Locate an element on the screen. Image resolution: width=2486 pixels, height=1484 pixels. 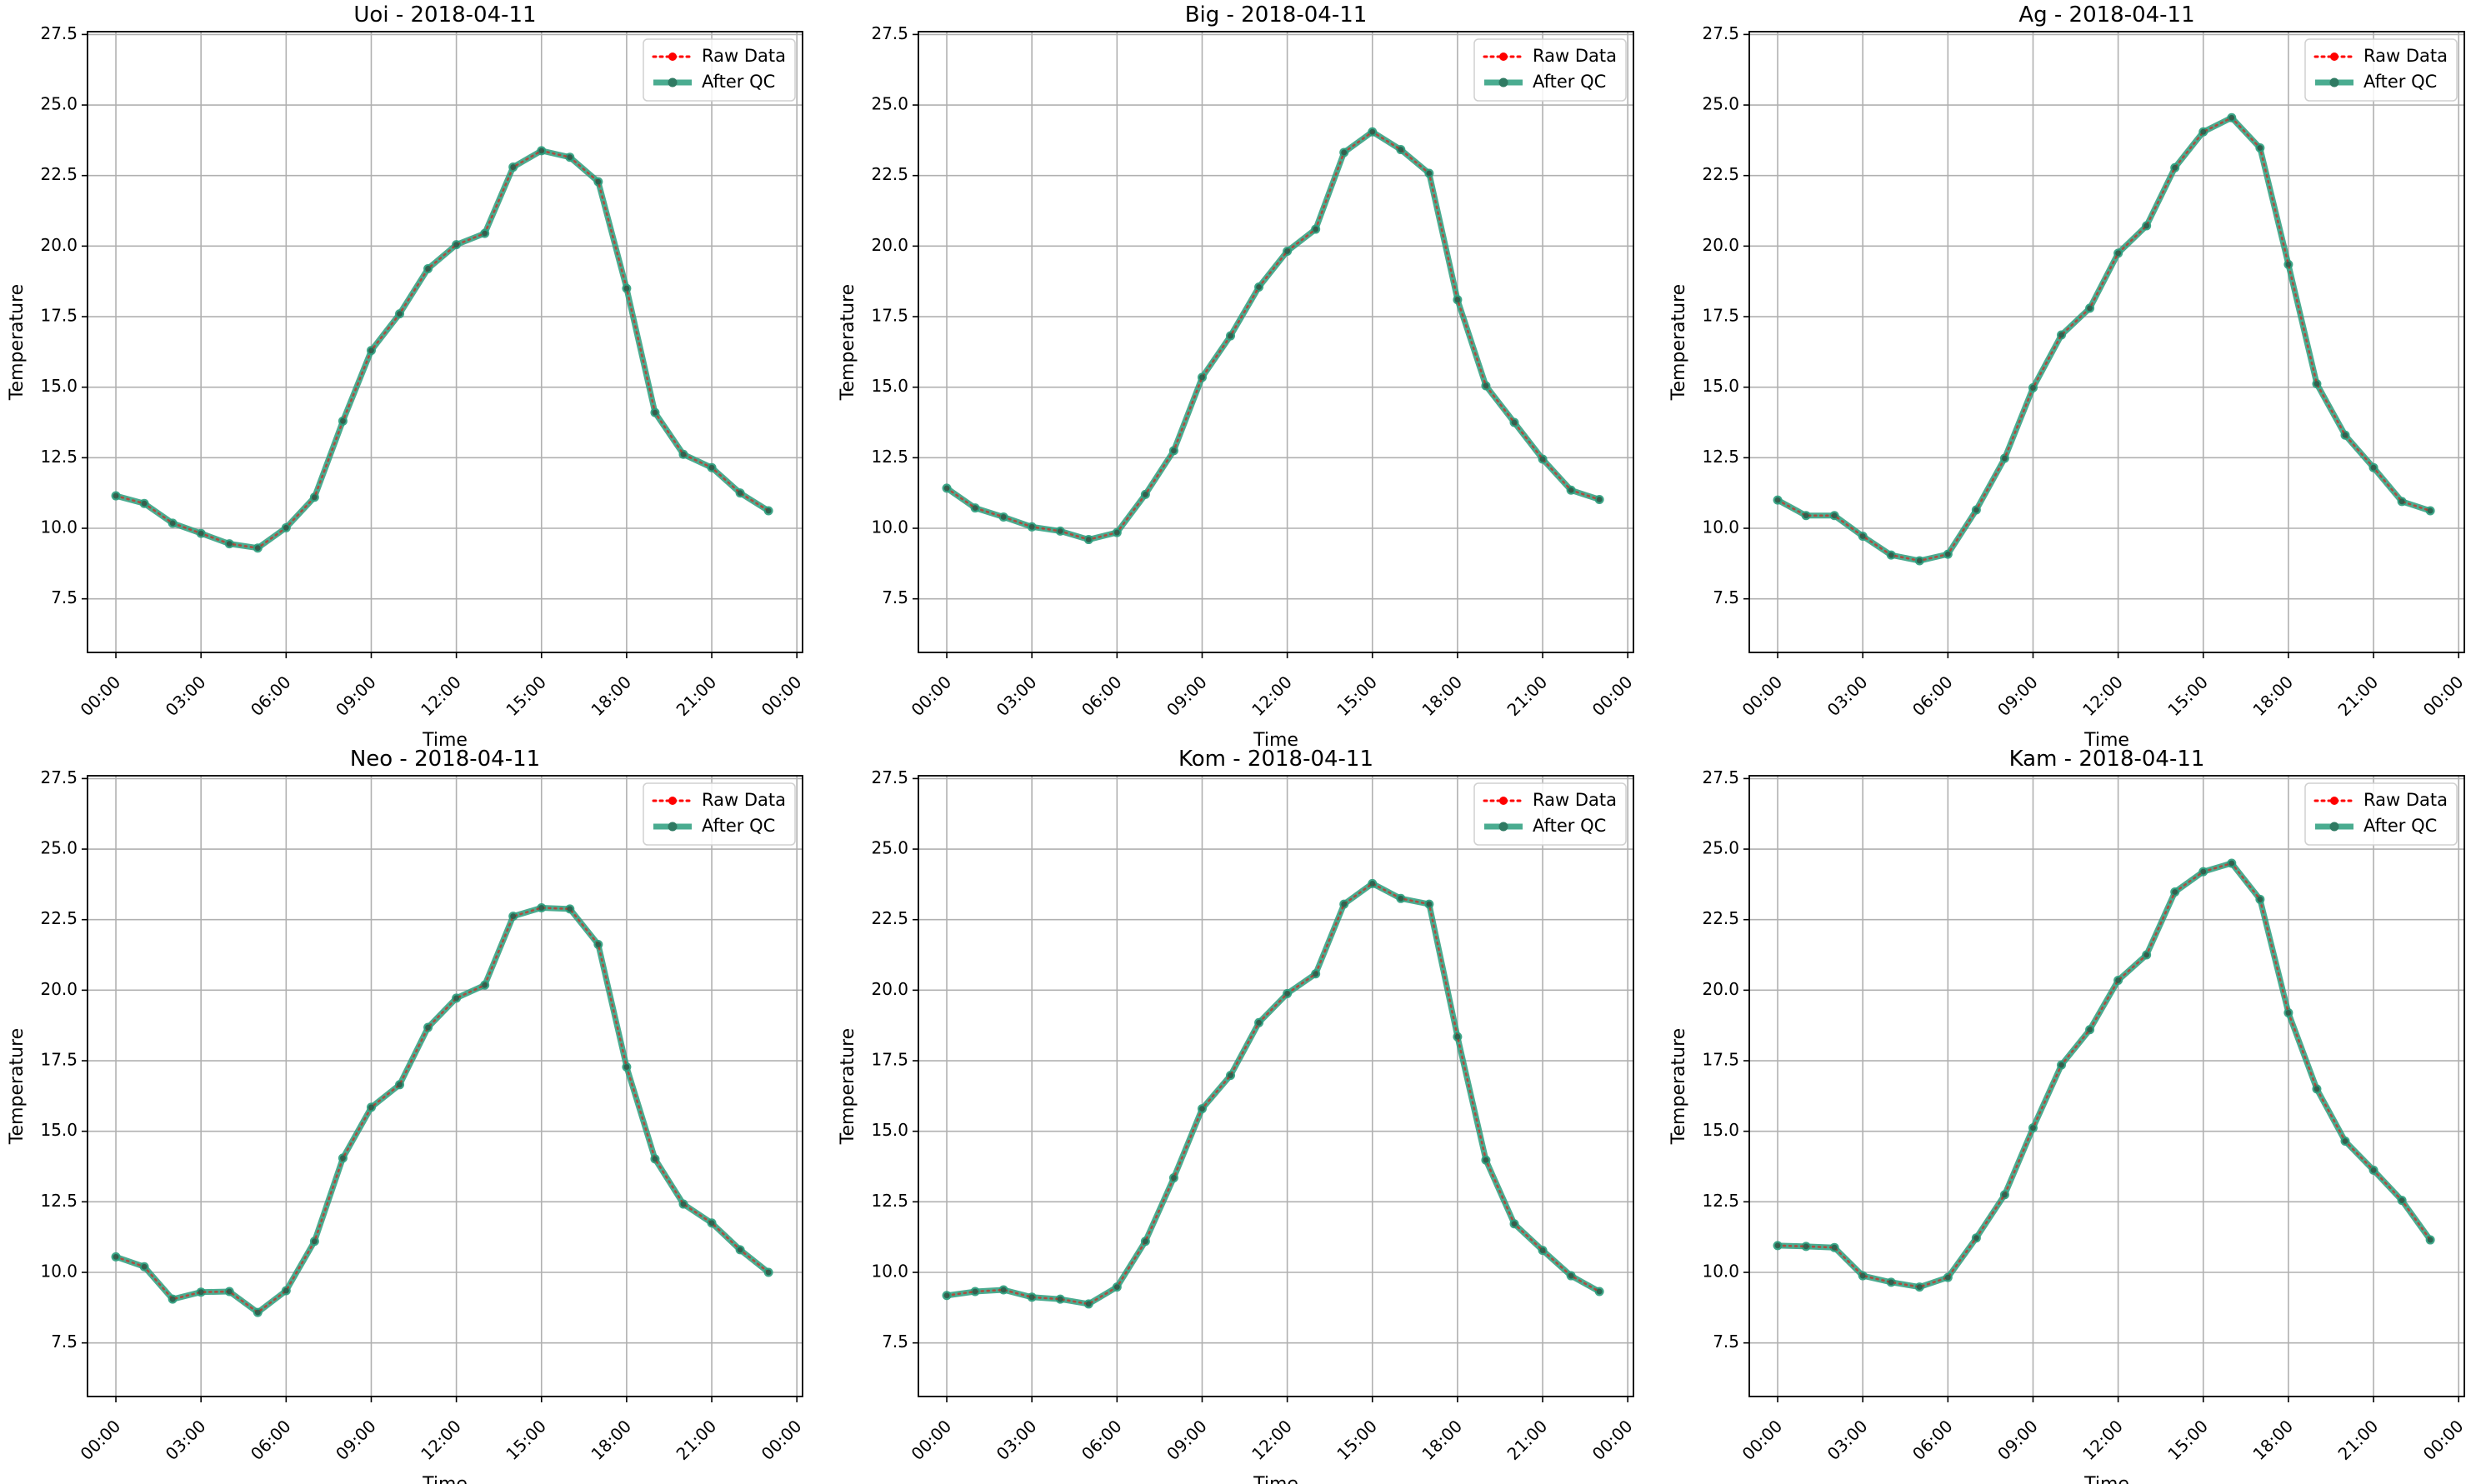
x-tick-label: 06:00 is located at coordinates (1102, 696).